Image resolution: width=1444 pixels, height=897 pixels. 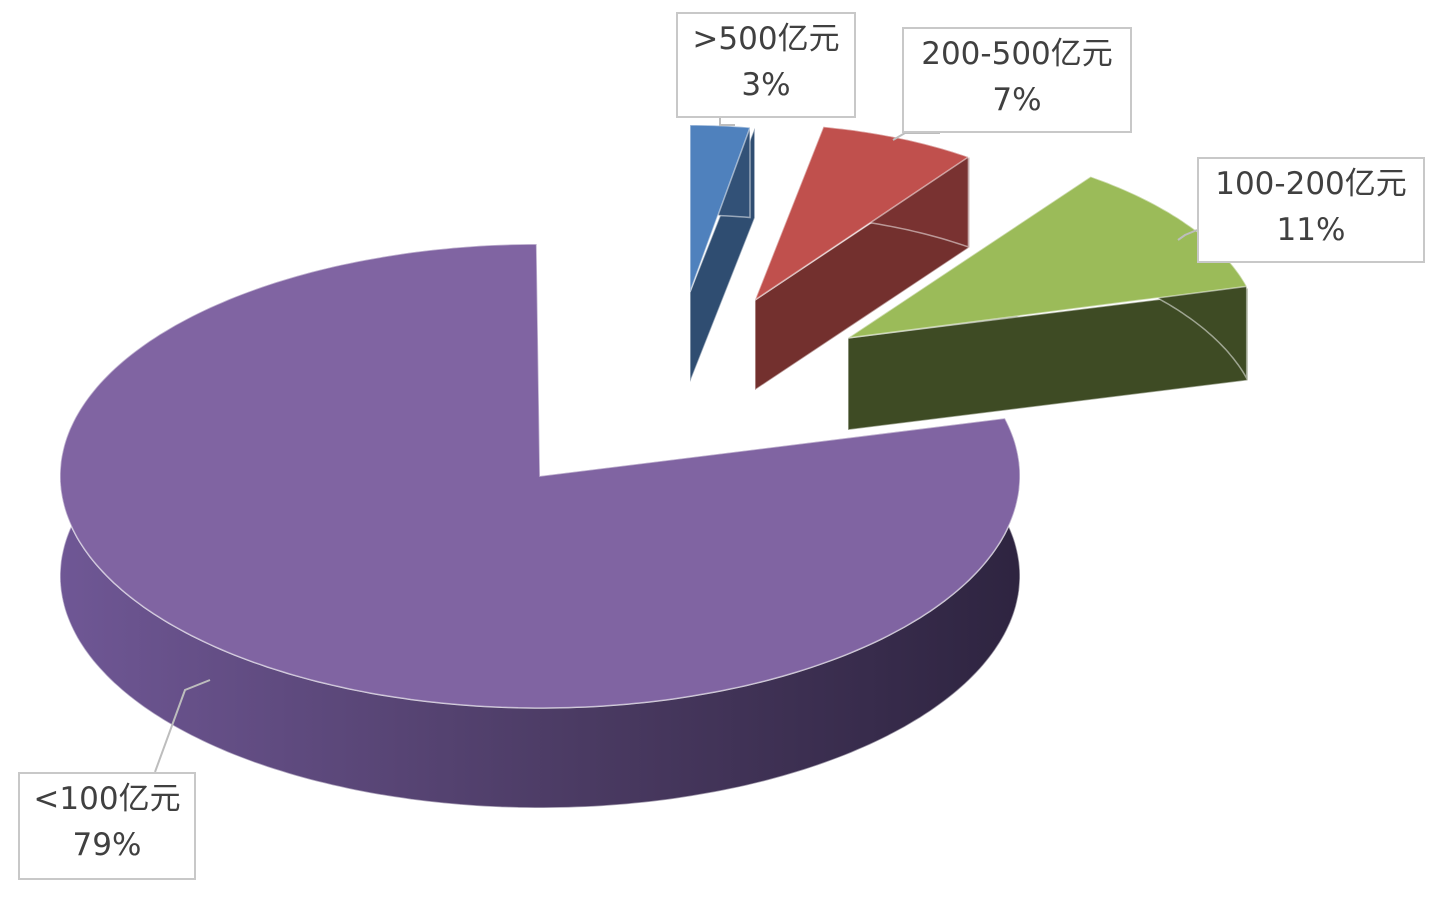 I want to click on label-category: 200-500亿元, so click(x=1017, y=54).